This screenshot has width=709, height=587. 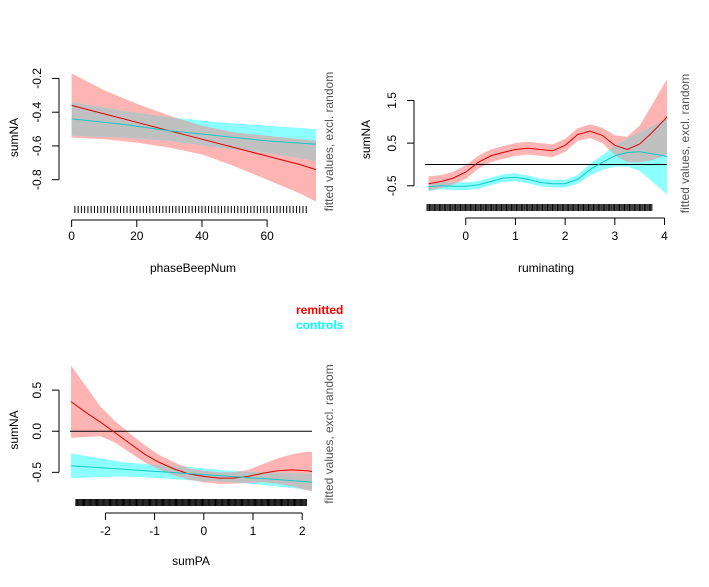 What do you see at coordinates (320, 325) in the screenshot?
I see `legend-controls: controls` at bounding box center [320, 325].